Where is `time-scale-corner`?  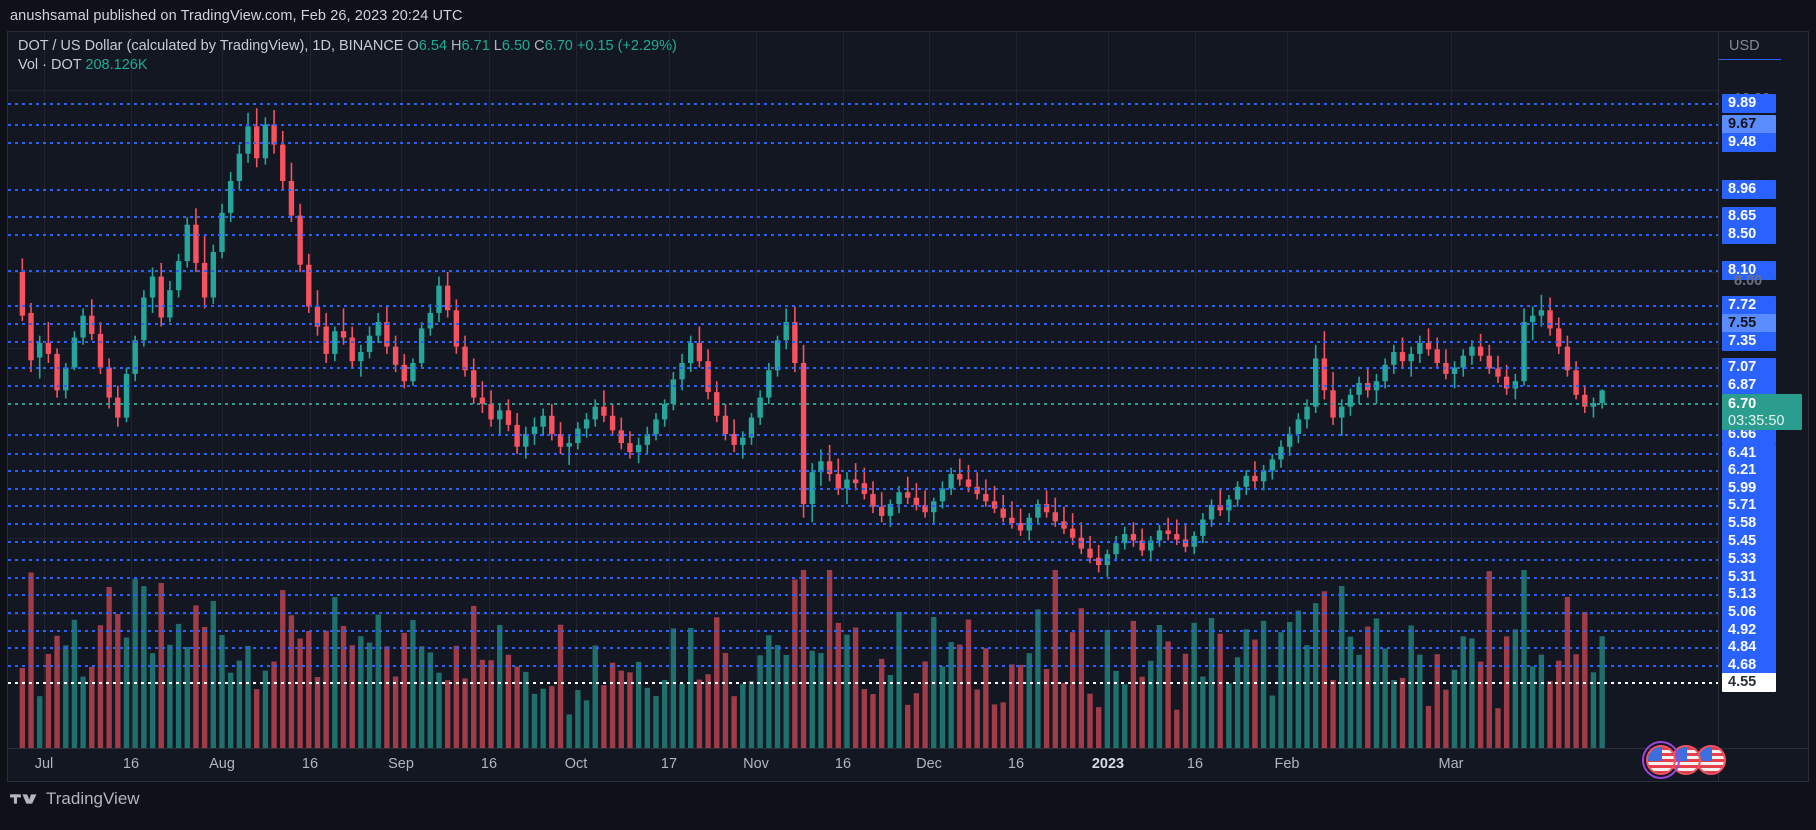
time-scale-corner is located at coordinates (1763, 764).